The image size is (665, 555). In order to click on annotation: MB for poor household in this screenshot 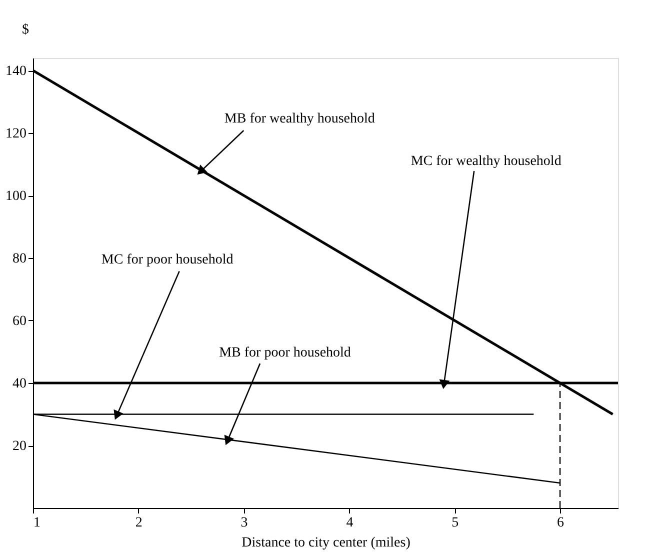, I will do `click(285, 353)`.